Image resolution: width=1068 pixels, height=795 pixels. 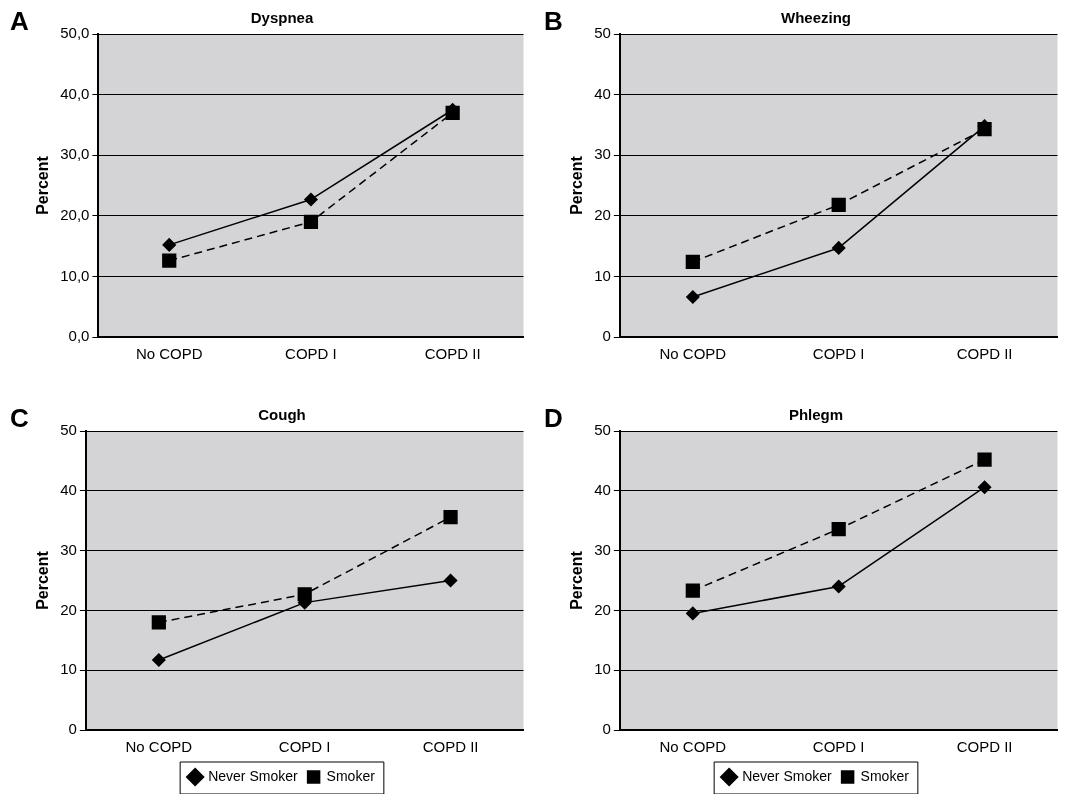 What do you see at coordinates (75, 275) in the screenshot?
I see `y-tick-label: 10,0` at bounding box center [75, 275].